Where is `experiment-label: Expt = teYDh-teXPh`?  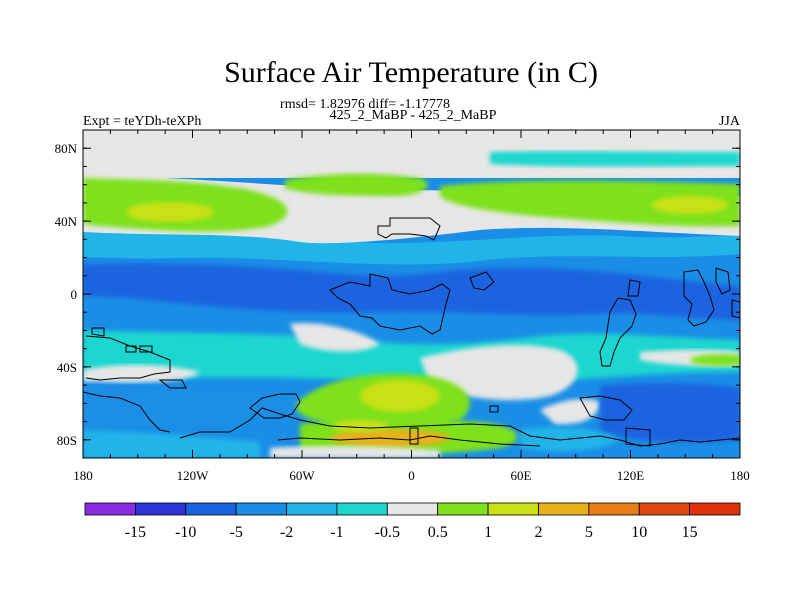
experiment-label: Expt = teYDh-teXPh is located at coordinates (142, 121).